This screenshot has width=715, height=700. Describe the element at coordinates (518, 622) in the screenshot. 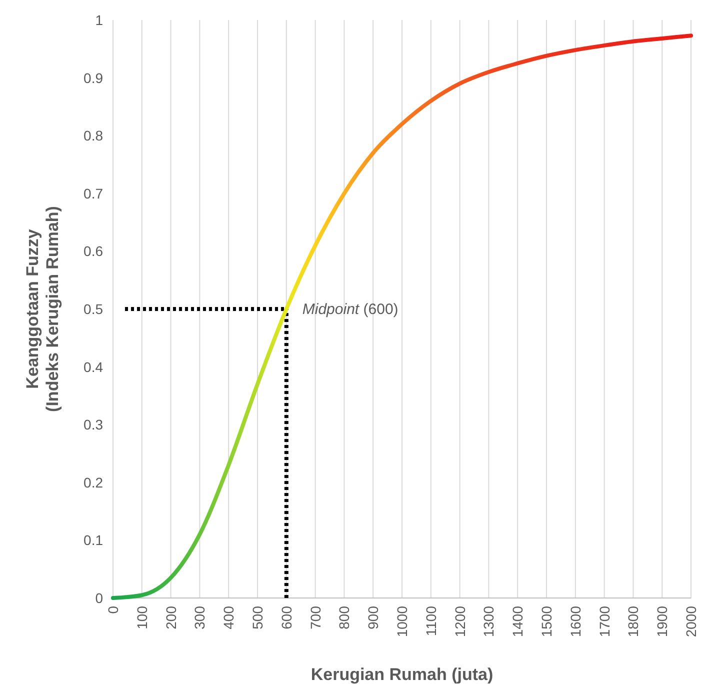

I see `x-tick-label: 1400` at that location.